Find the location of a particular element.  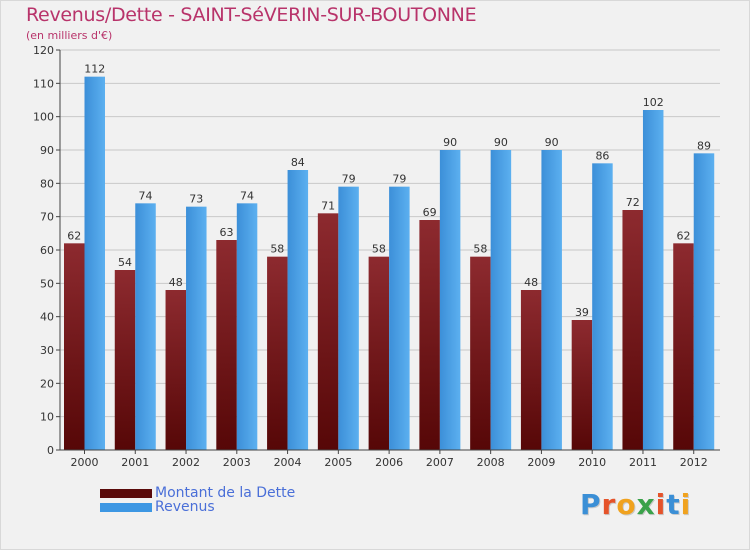

x-tick-label: 2002 is located at coordinates (186, 462).